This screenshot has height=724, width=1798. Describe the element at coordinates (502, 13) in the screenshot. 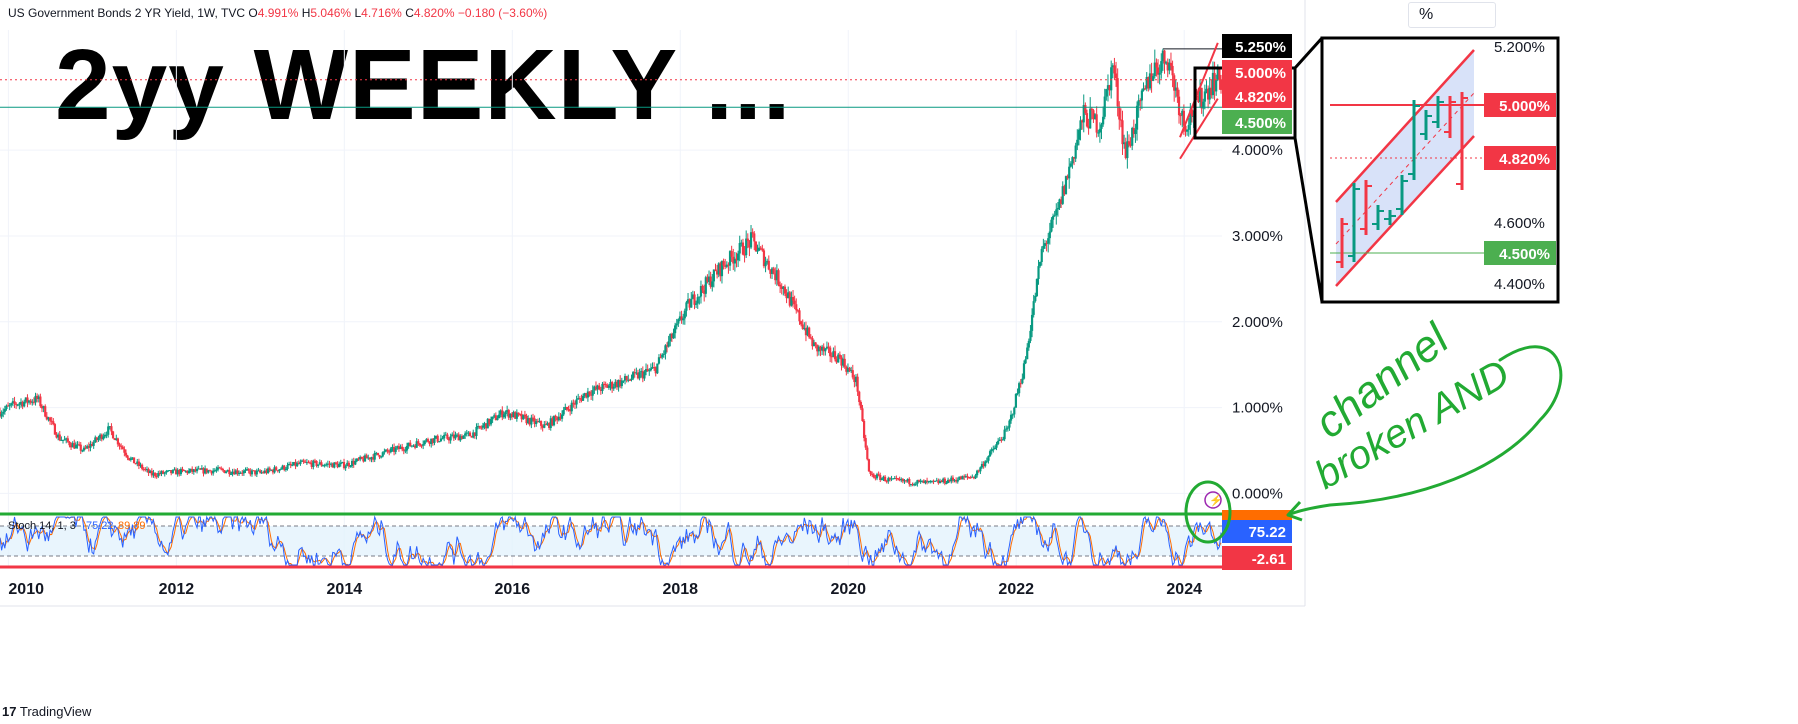

I see `change-value: −0.180 (−3.60%)` at that location.